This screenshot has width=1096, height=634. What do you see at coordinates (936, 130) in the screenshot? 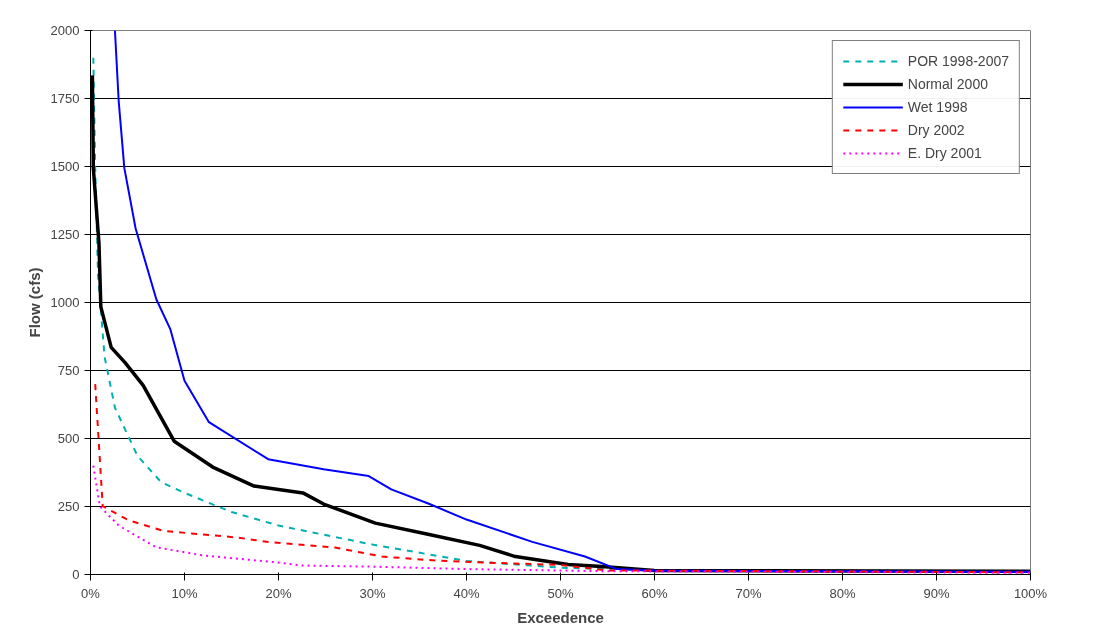
I see `legend-label: Dry 2002` at bounding box center [936, 130].